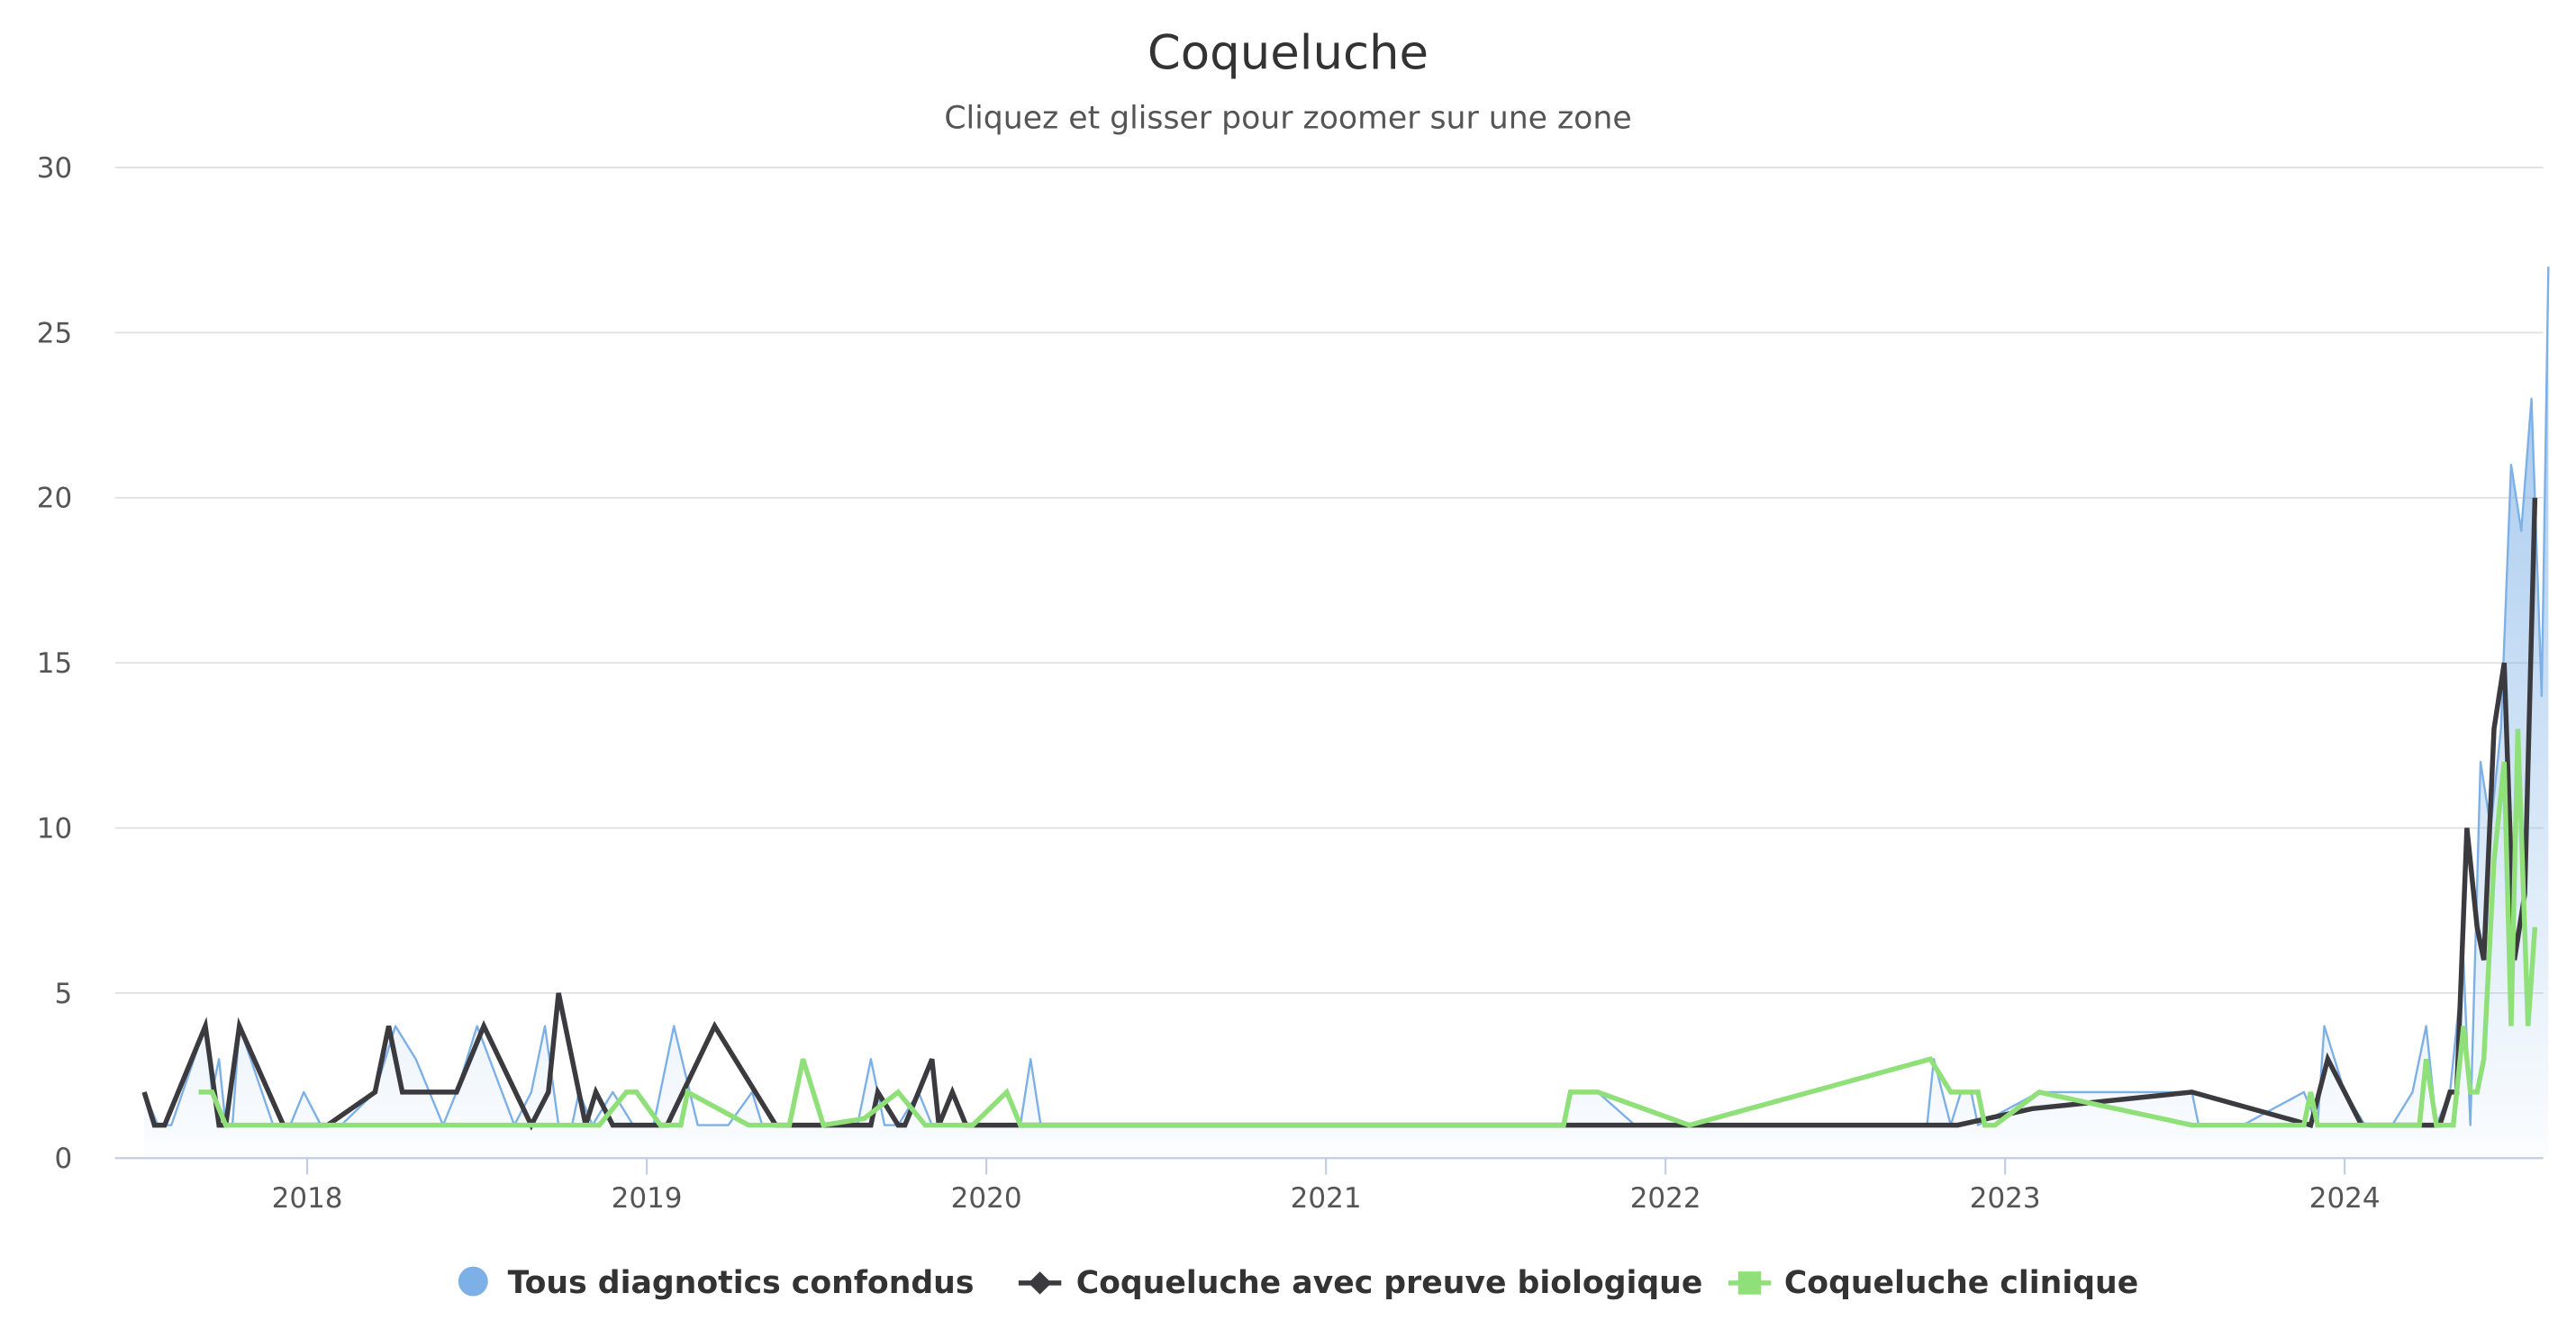  I want to click on y-tick-label: 30, so click(54, 168).